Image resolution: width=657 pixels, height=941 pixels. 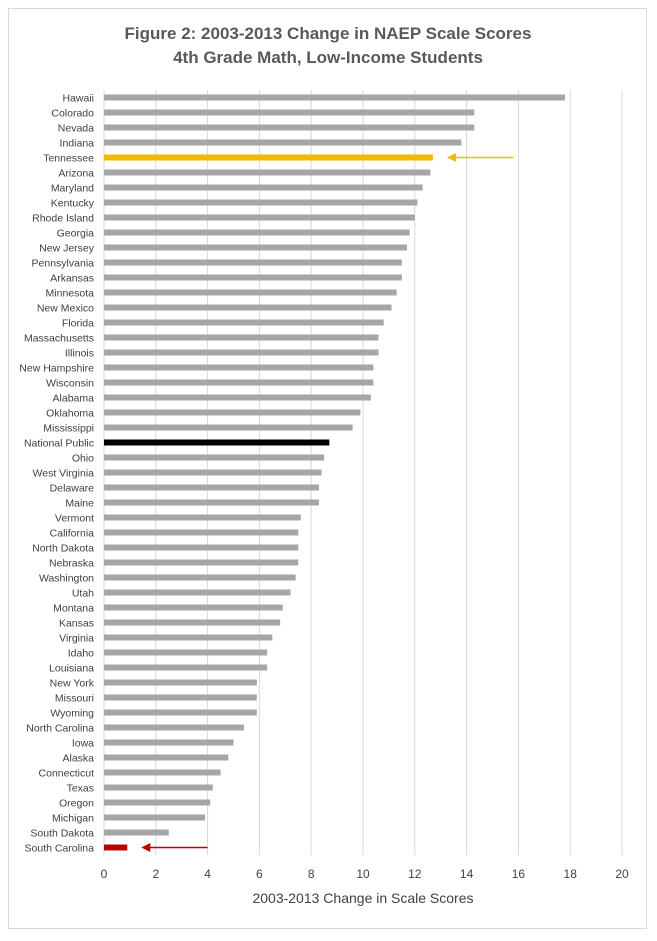 What do you see at coordinates (79, 353) in the screenshot?
I see `category-label-illinois: Illinois` at bounding box center [79, 353].